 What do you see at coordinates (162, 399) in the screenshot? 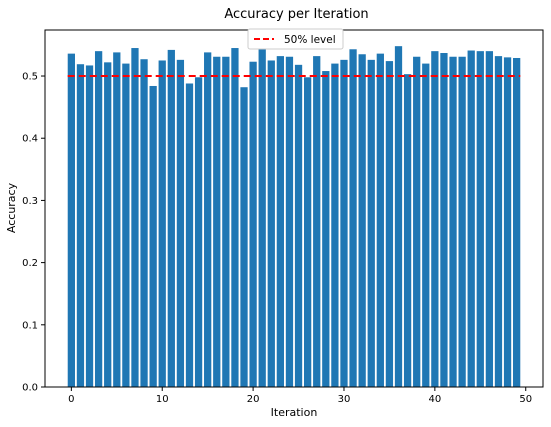
I see `x-tick-label: 10` at bounding box center [162, 399].